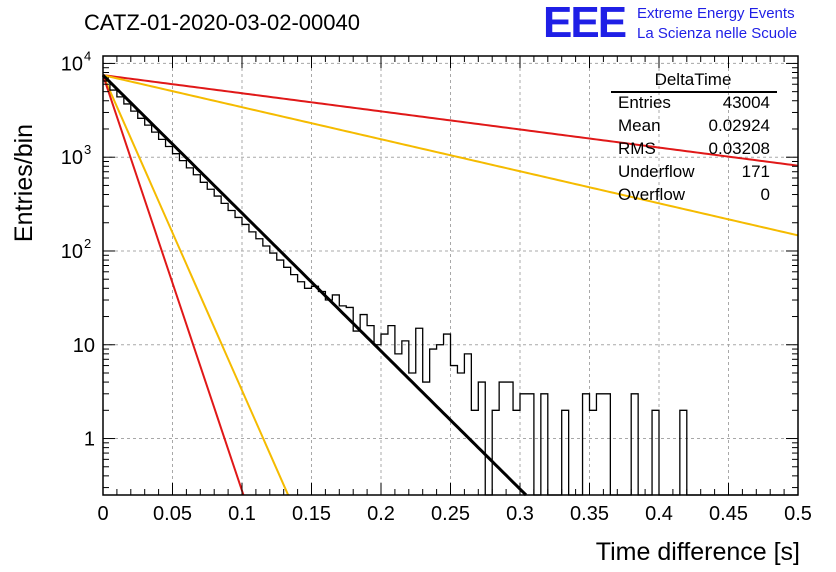 Image resolution: width=836 pixels, height=572 pixels. Describe the element at coordinates (694, 196) in the screenshot. I see `stats-row-overflow: Overflow 0` at that location.